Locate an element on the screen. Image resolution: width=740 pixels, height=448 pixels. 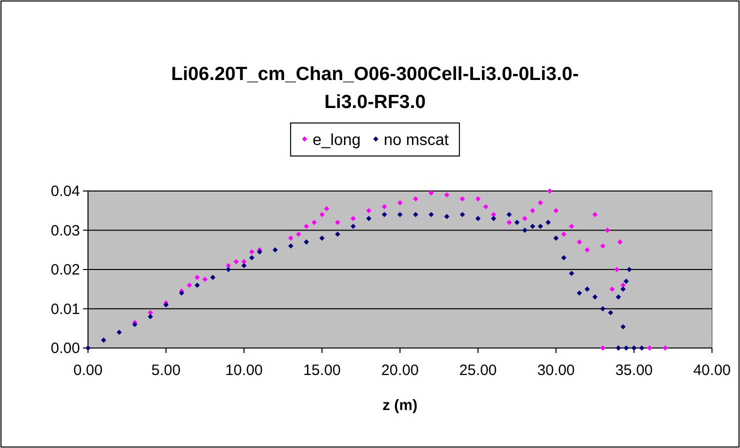
y-tick-label: 0.03 is located at coordinates (65, 231).